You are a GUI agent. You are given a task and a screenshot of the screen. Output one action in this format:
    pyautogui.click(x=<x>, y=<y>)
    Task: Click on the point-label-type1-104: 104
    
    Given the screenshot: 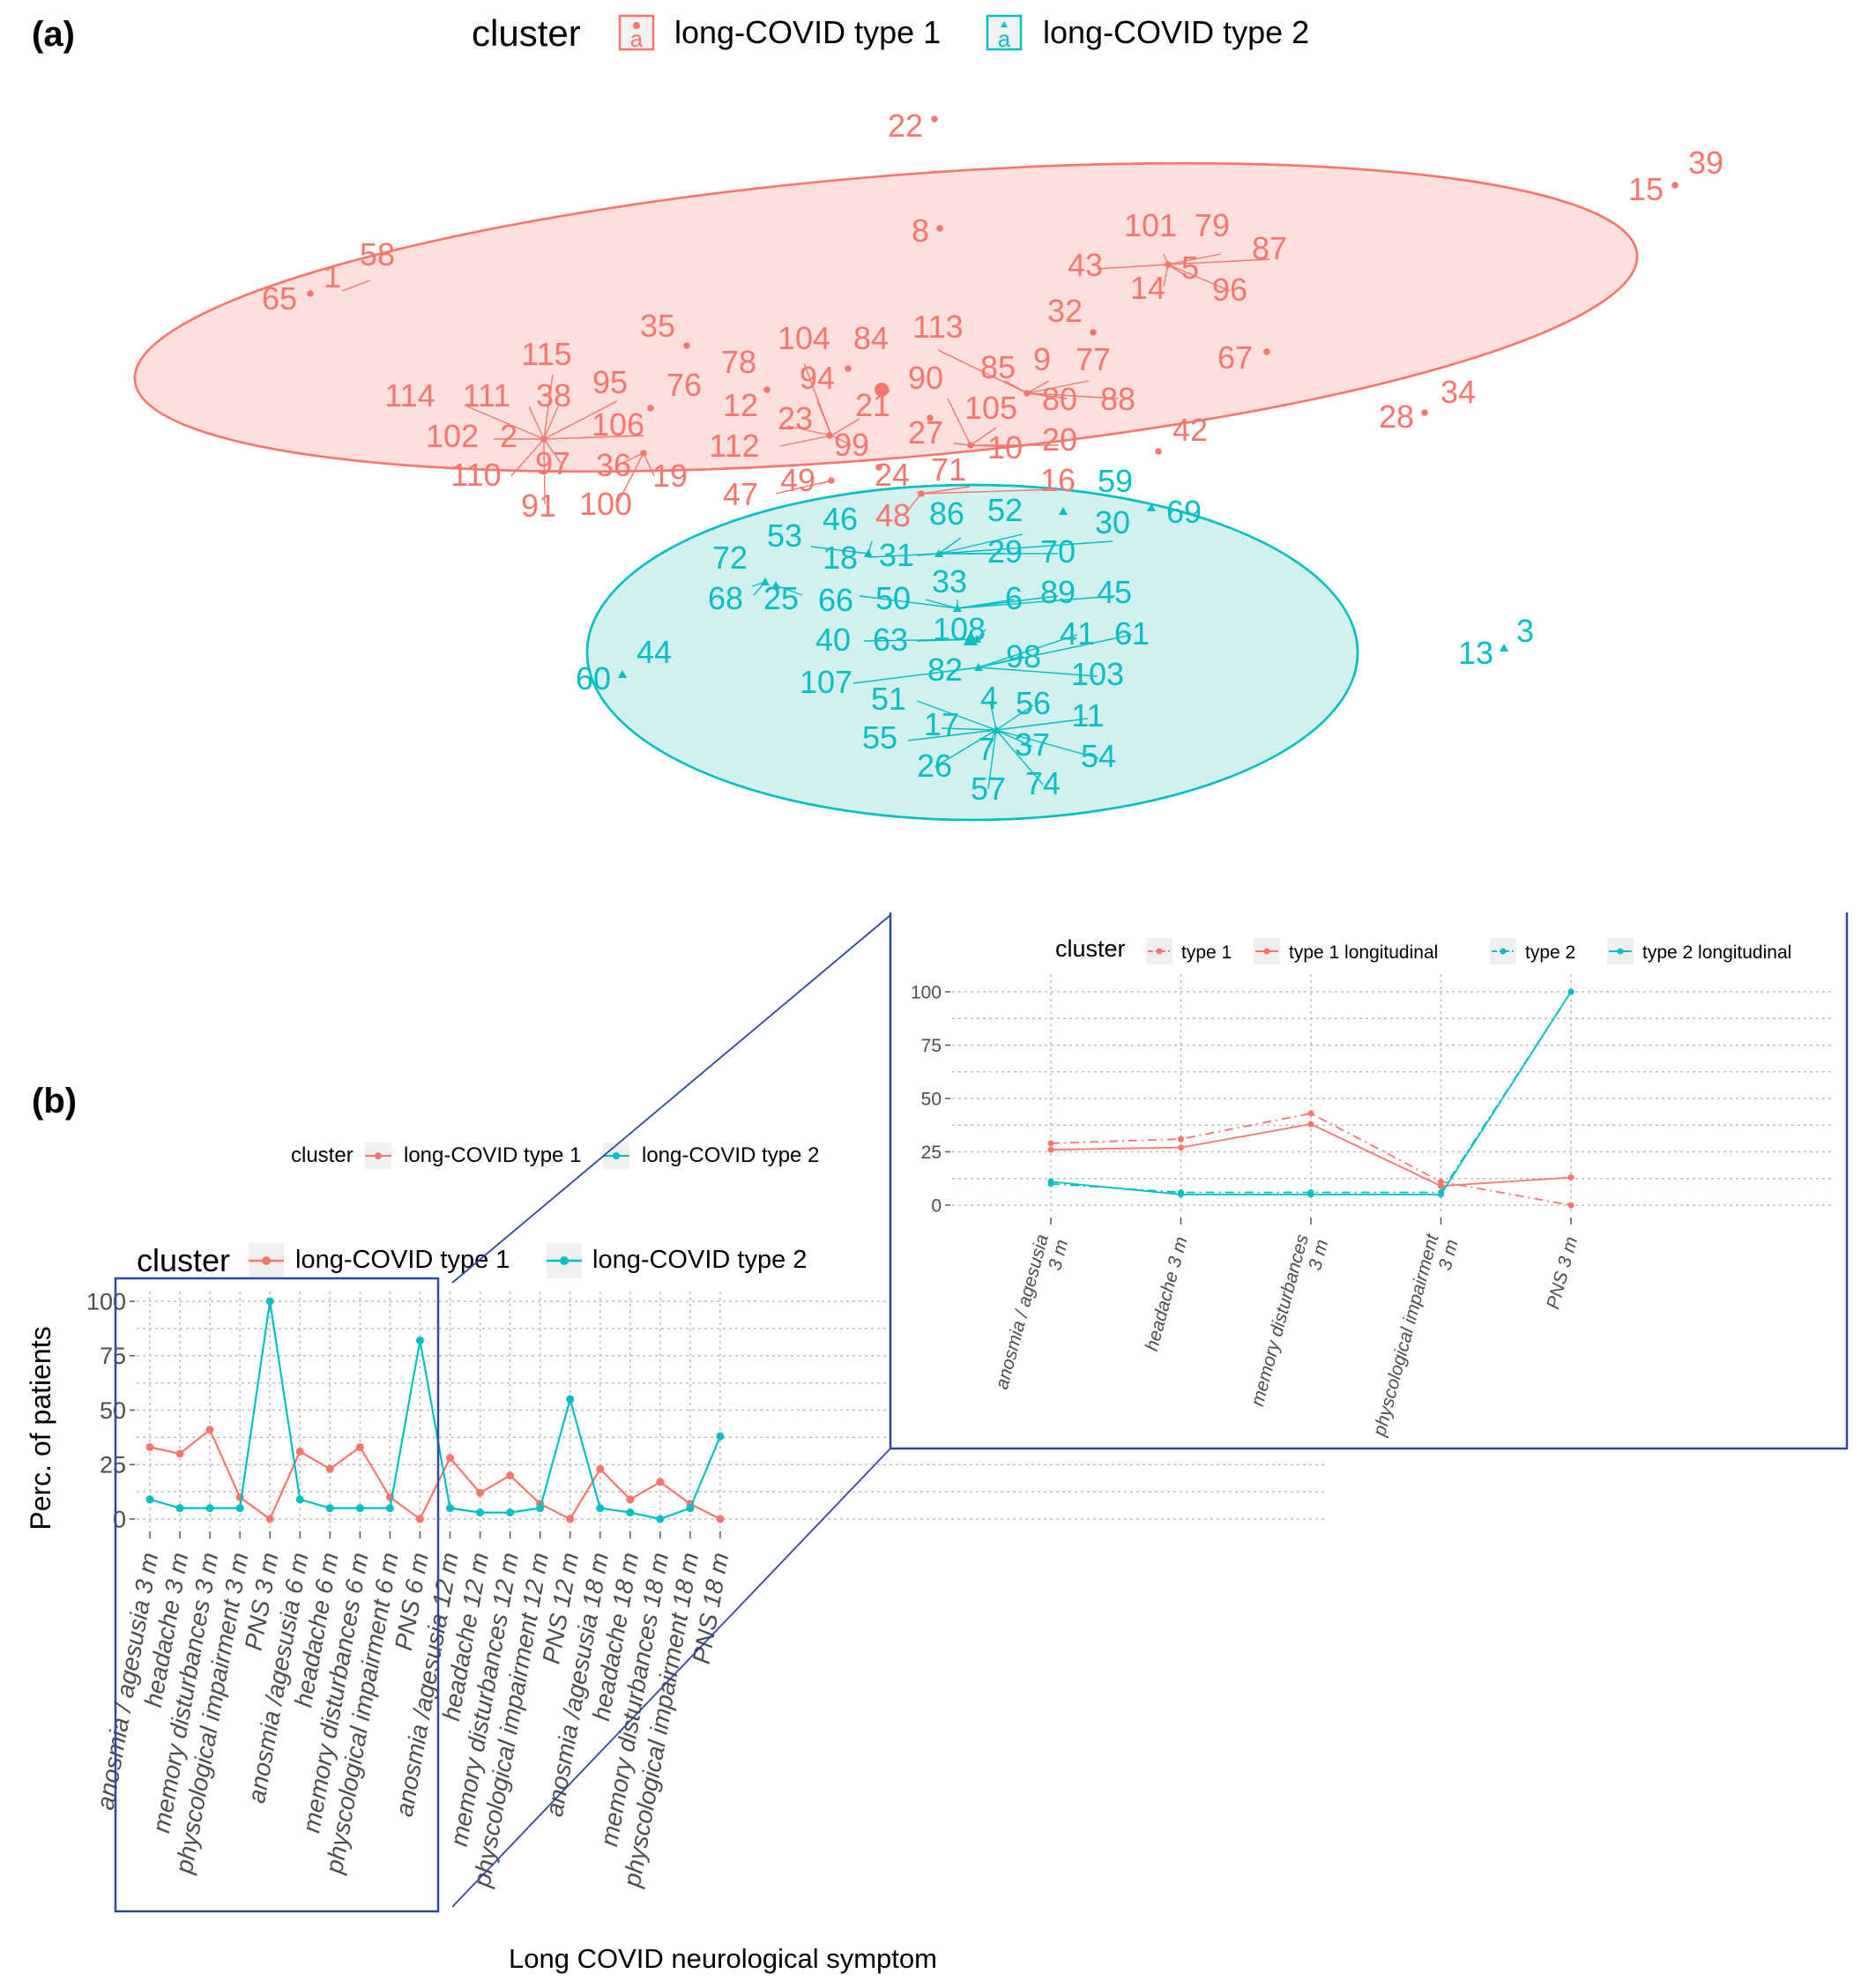 What is the action you would take?
    pyautogui.click(x=804, y=338)
    